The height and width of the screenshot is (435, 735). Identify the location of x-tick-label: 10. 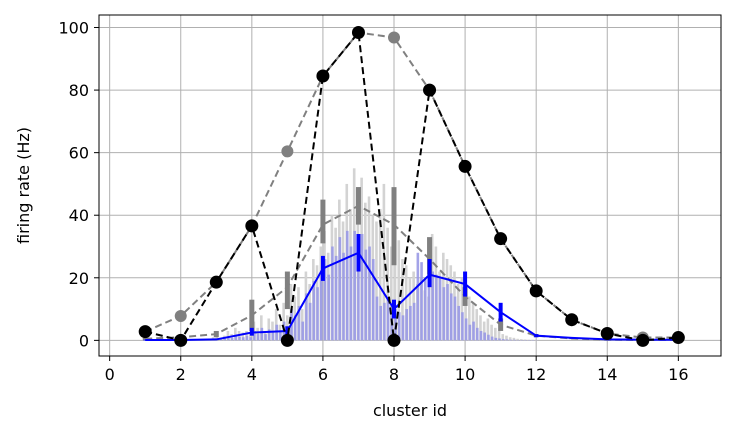
(465, 374).